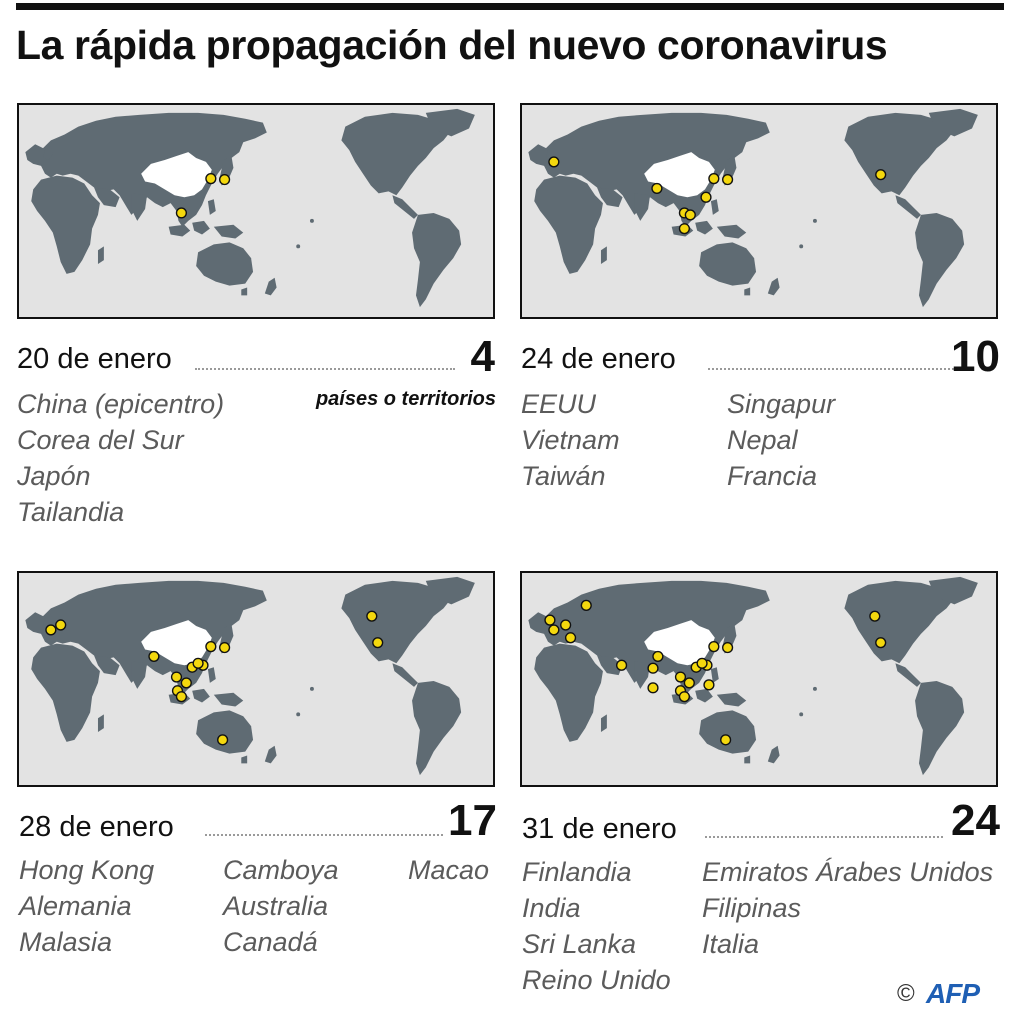 The width and height of the screenshot is (1020, 1024). What do you see at coordinates (953, 993) in the screenshot?
I see `afp-logo: AFP` at bounding box center [953, 993].